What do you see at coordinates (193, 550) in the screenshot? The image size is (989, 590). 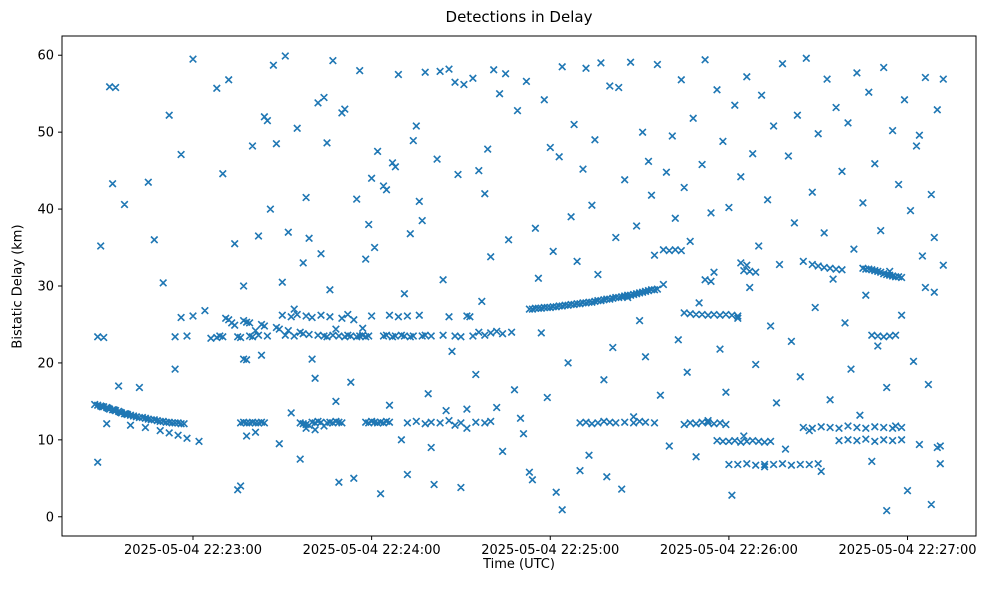 I see `x-tick-label: 2025-05-04 22:23:00` at bounding box center [193, 550].